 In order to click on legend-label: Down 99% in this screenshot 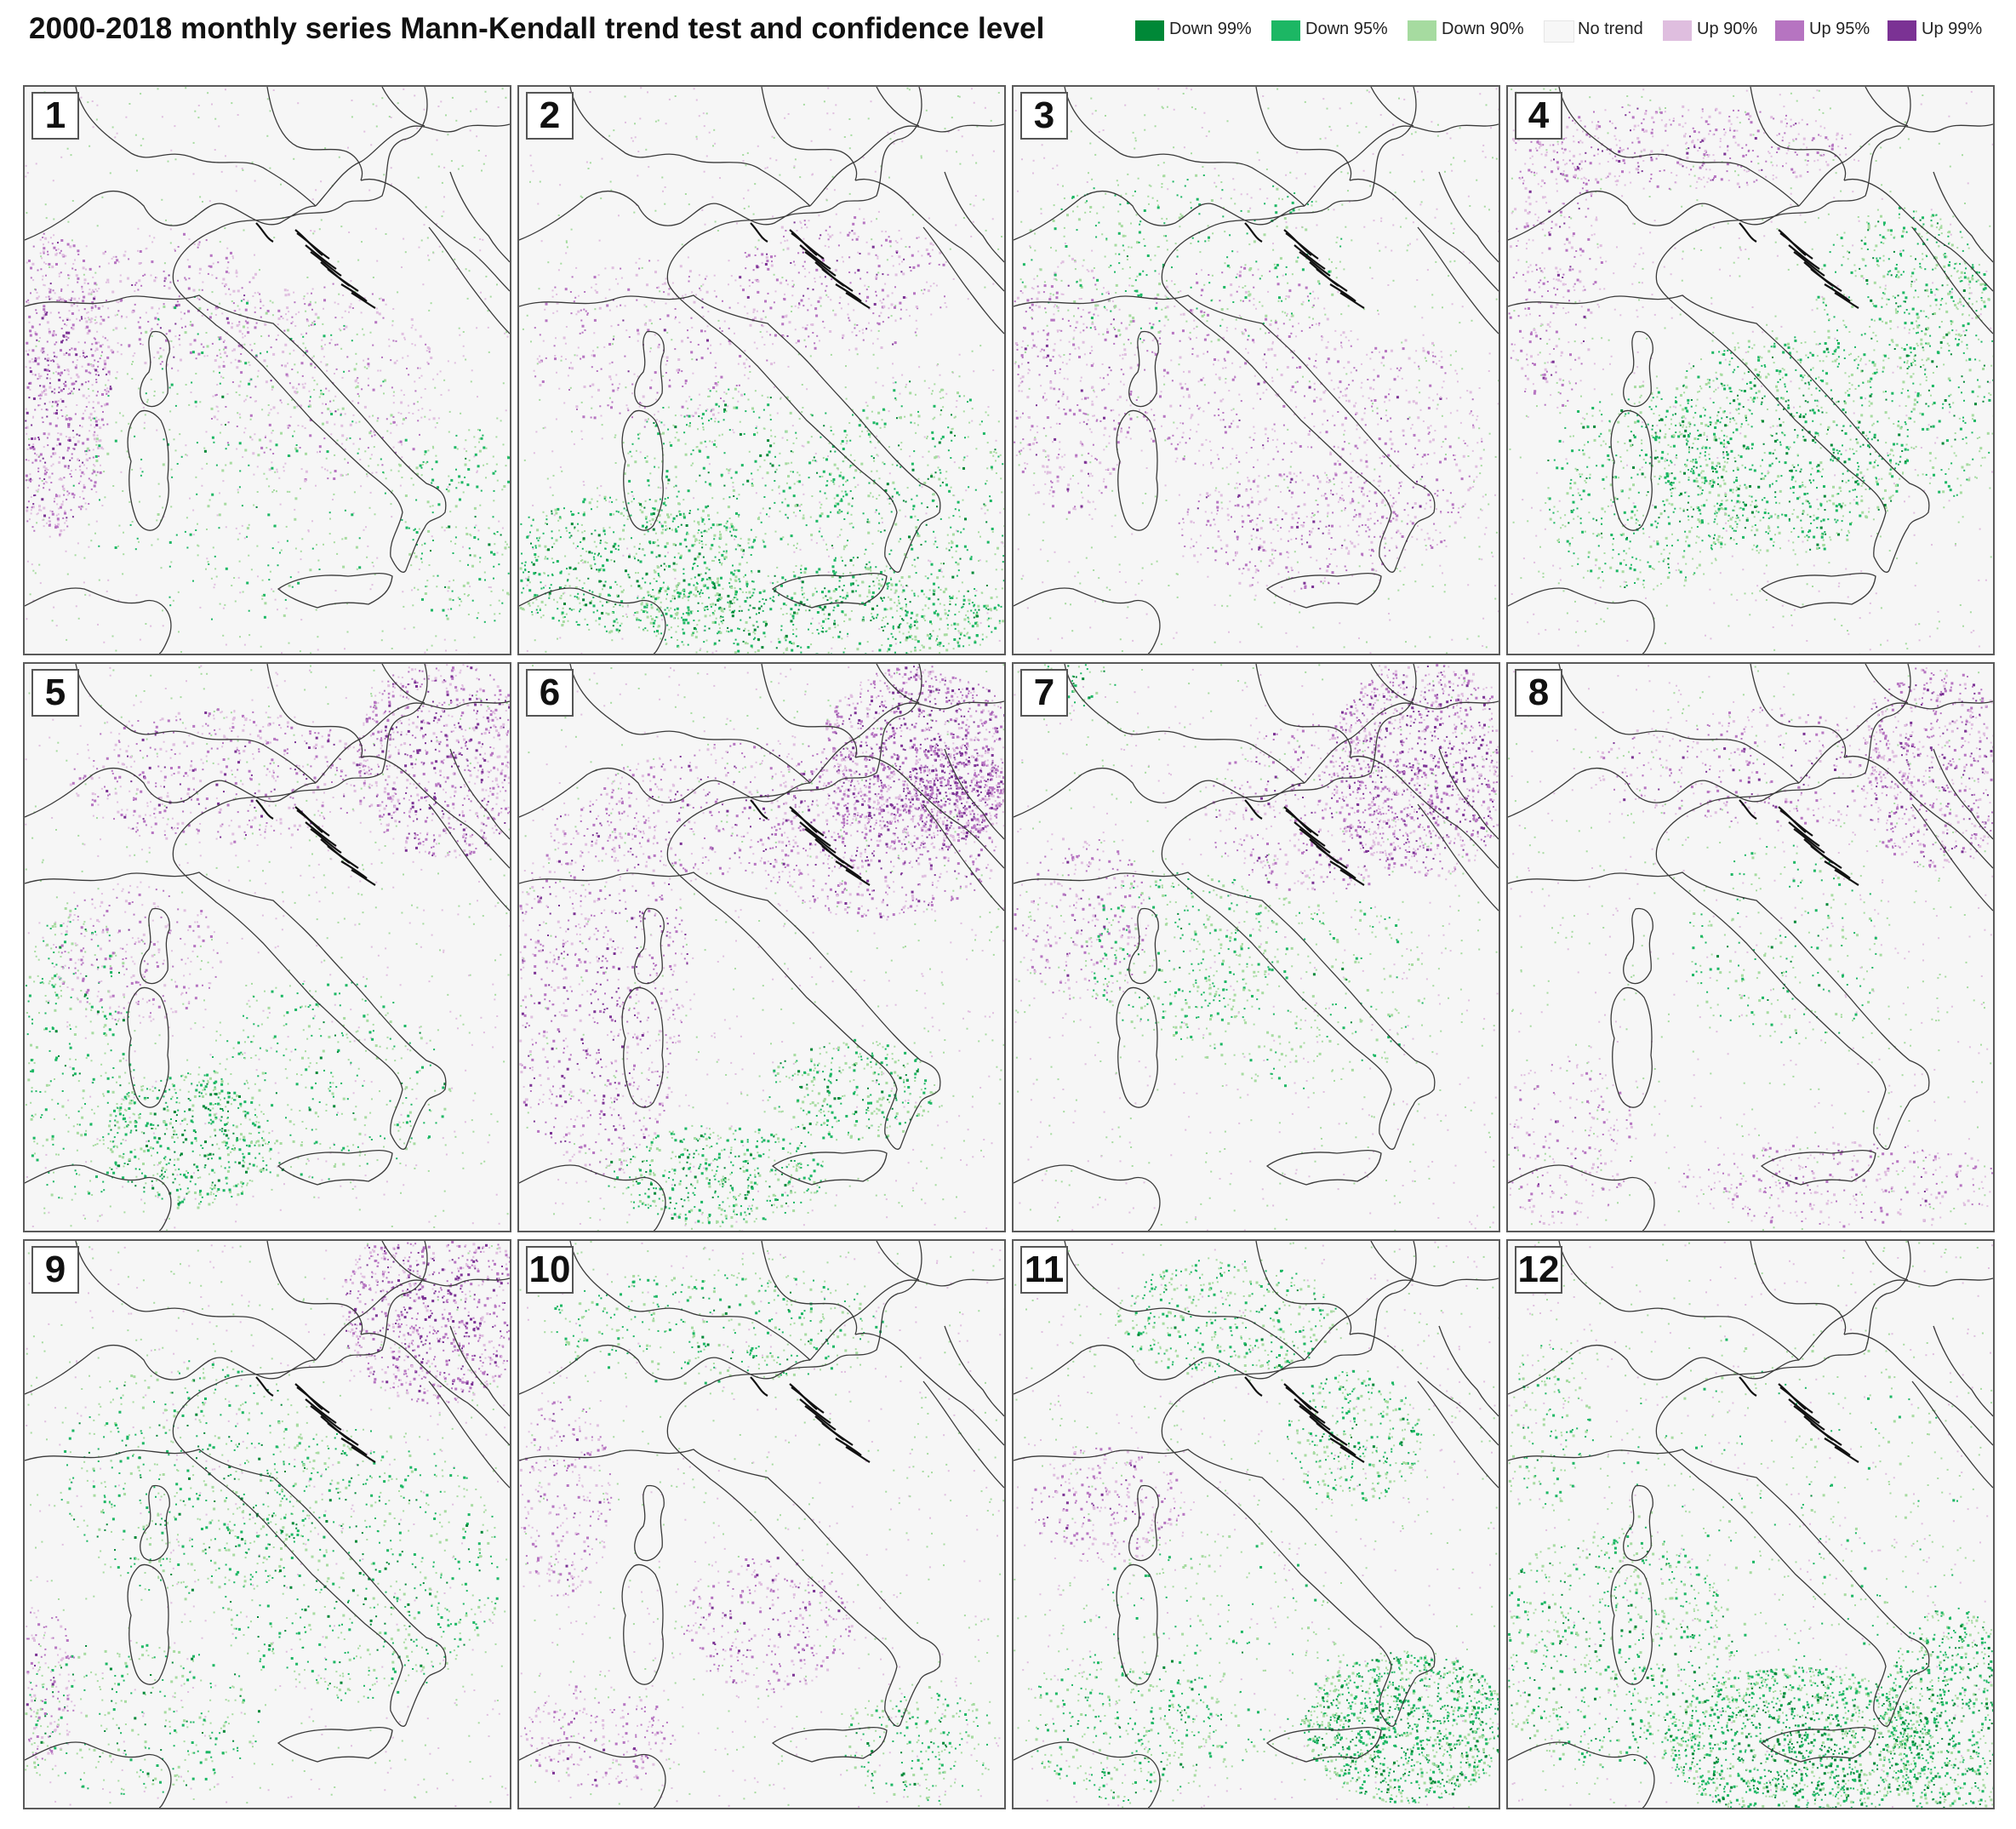, I will do `click(1210, 29)`.